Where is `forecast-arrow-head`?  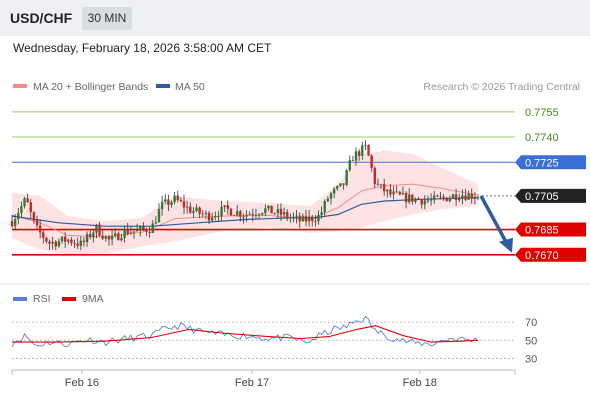
forecast-arrow-head is located at coordinates (506, 245).